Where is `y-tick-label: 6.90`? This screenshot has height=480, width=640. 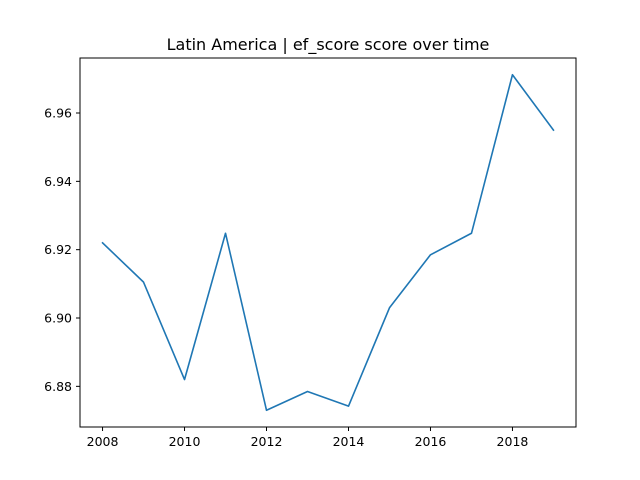
y-tick-label: 6.90 is located at coordinates (58, 318).